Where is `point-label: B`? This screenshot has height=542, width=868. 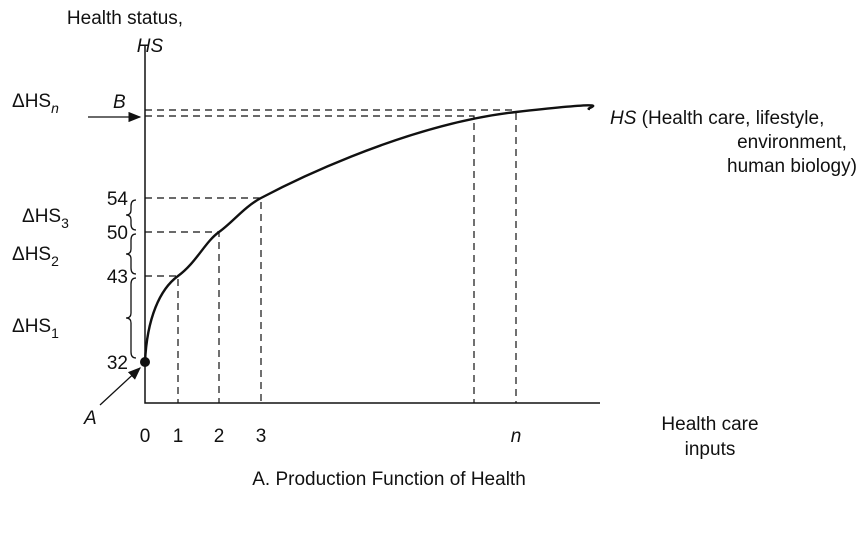
point-label: B is located at coordinates (119, 102).